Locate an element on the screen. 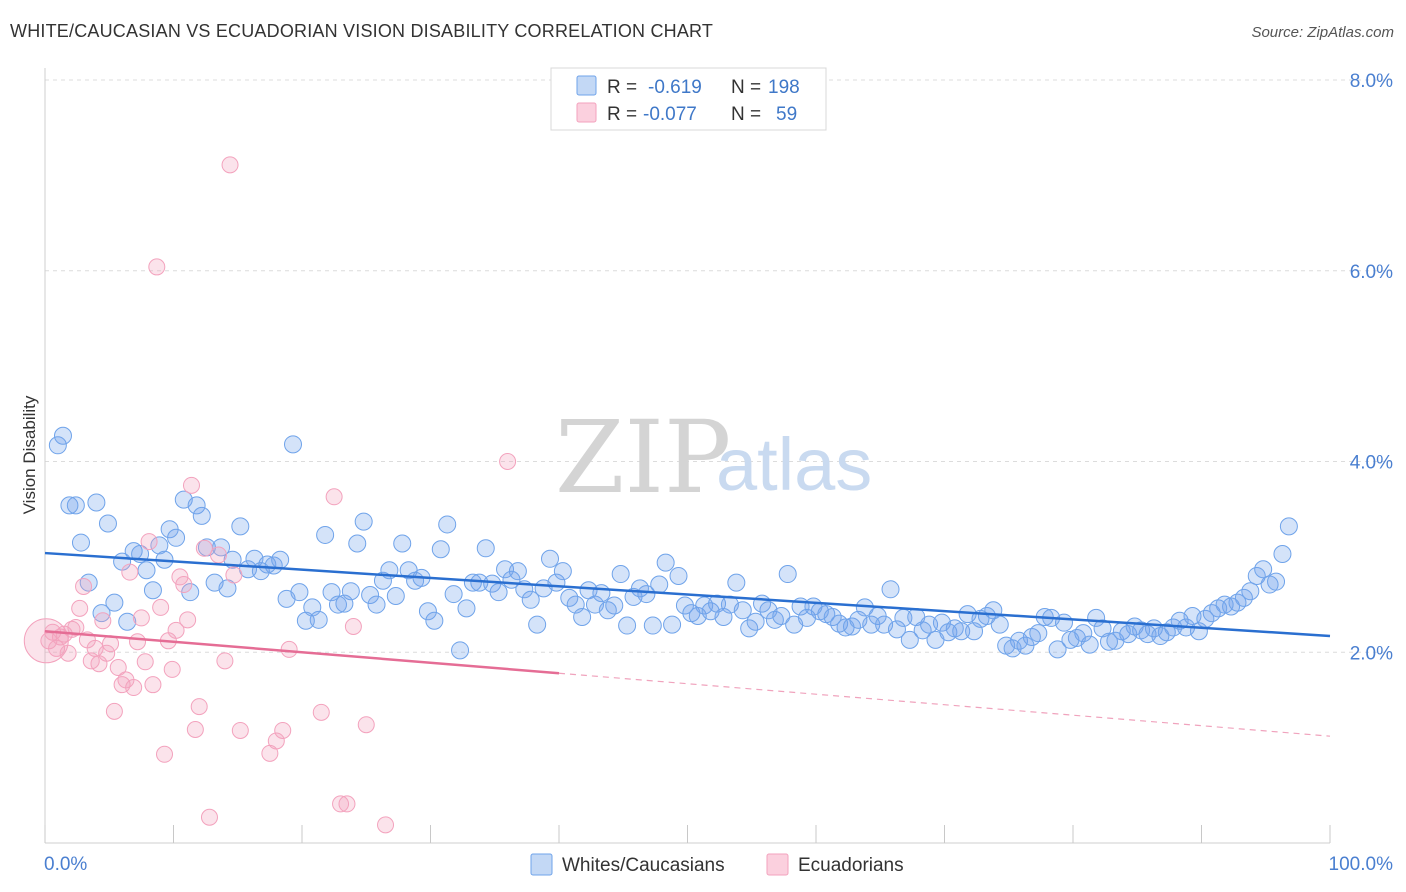  legend-box is located at coordinates (688, 99).